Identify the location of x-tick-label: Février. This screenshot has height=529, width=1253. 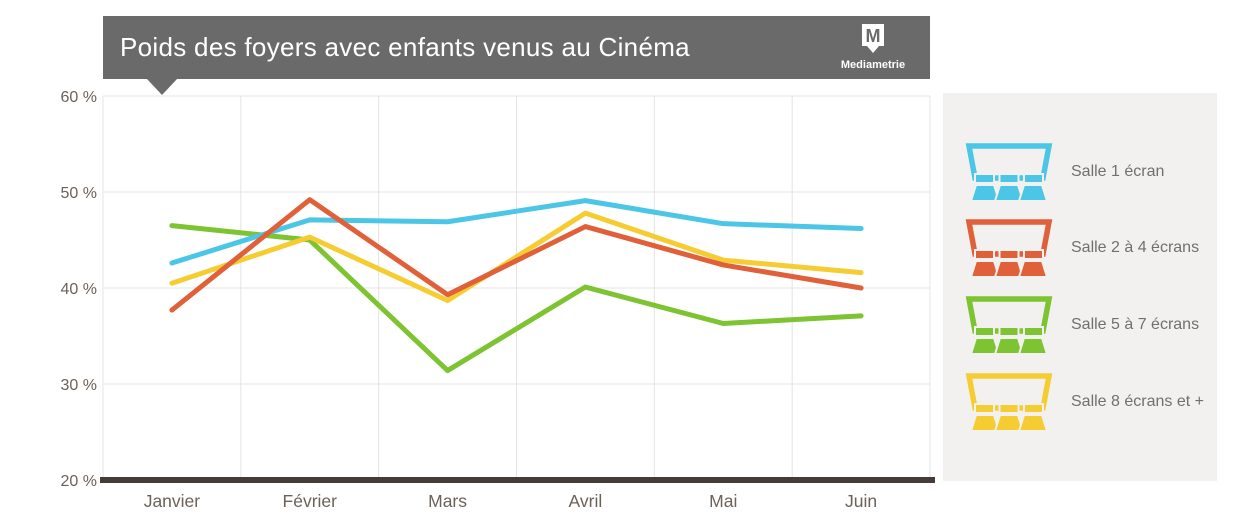
(310, 501).